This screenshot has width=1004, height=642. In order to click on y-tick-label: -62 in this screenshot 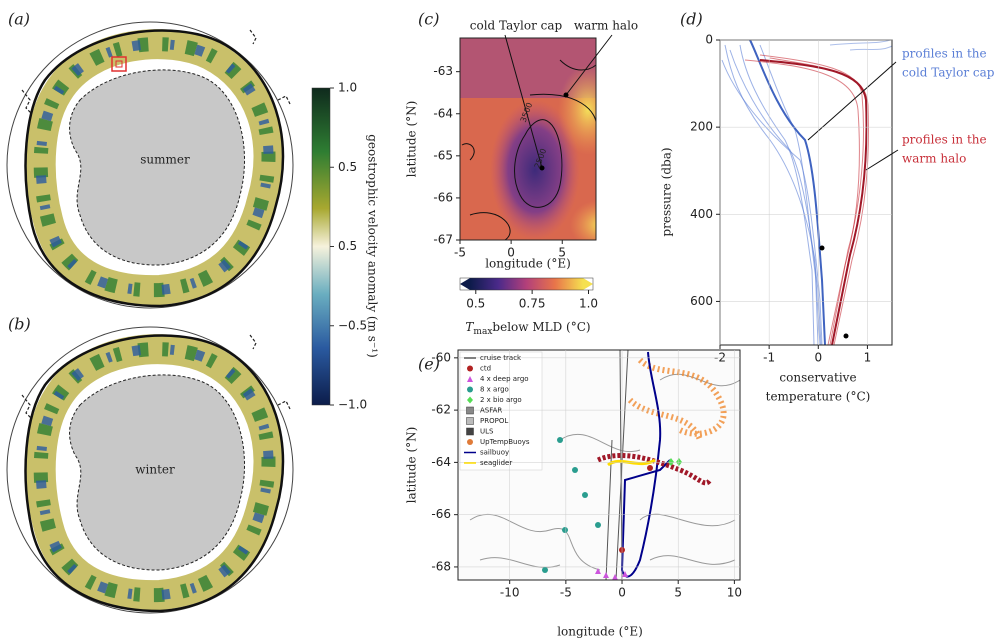, I will do `click(441, 410)`.